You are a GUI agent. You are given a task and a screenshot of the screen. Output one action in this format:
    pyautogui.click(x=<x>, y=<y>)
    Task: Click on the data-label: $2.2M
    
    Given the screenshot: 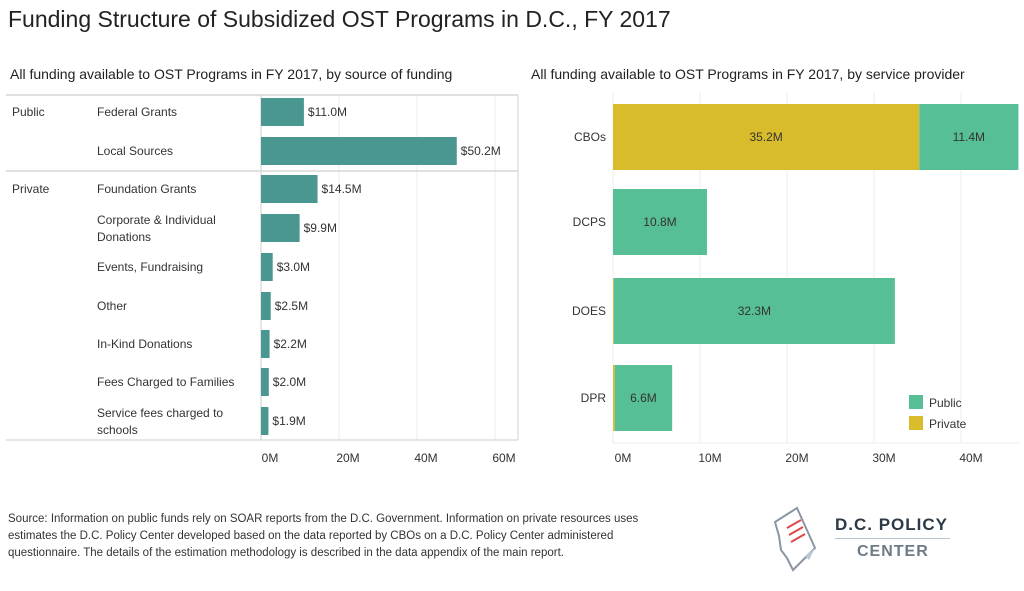 What is the action you would take?
    pyautogui.click(x=290, y=344)
    